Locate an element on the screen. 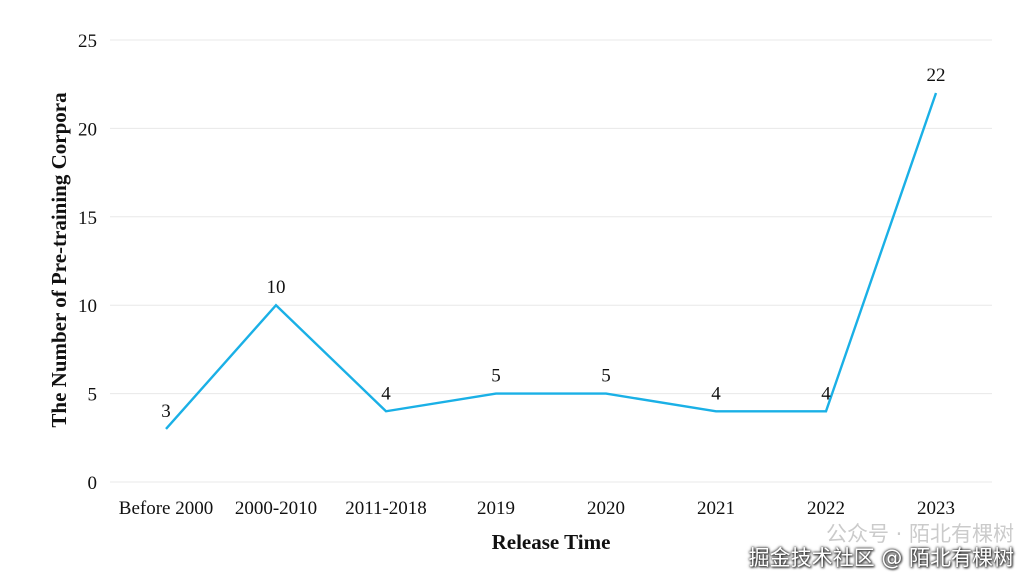  x-tick-label: 2000-2010 is located at coordinates (276, 508).